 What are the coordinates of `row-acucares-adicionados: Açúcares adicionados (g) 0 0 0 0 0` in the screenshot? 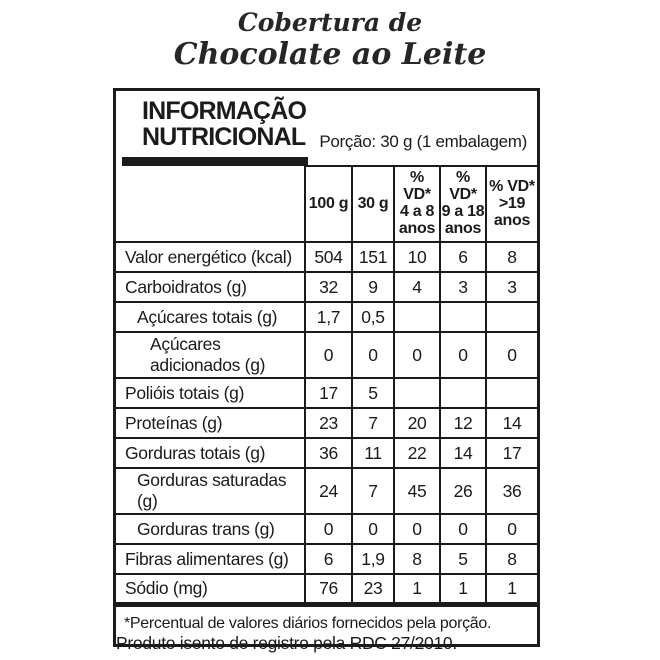 It's located at (326, 354).